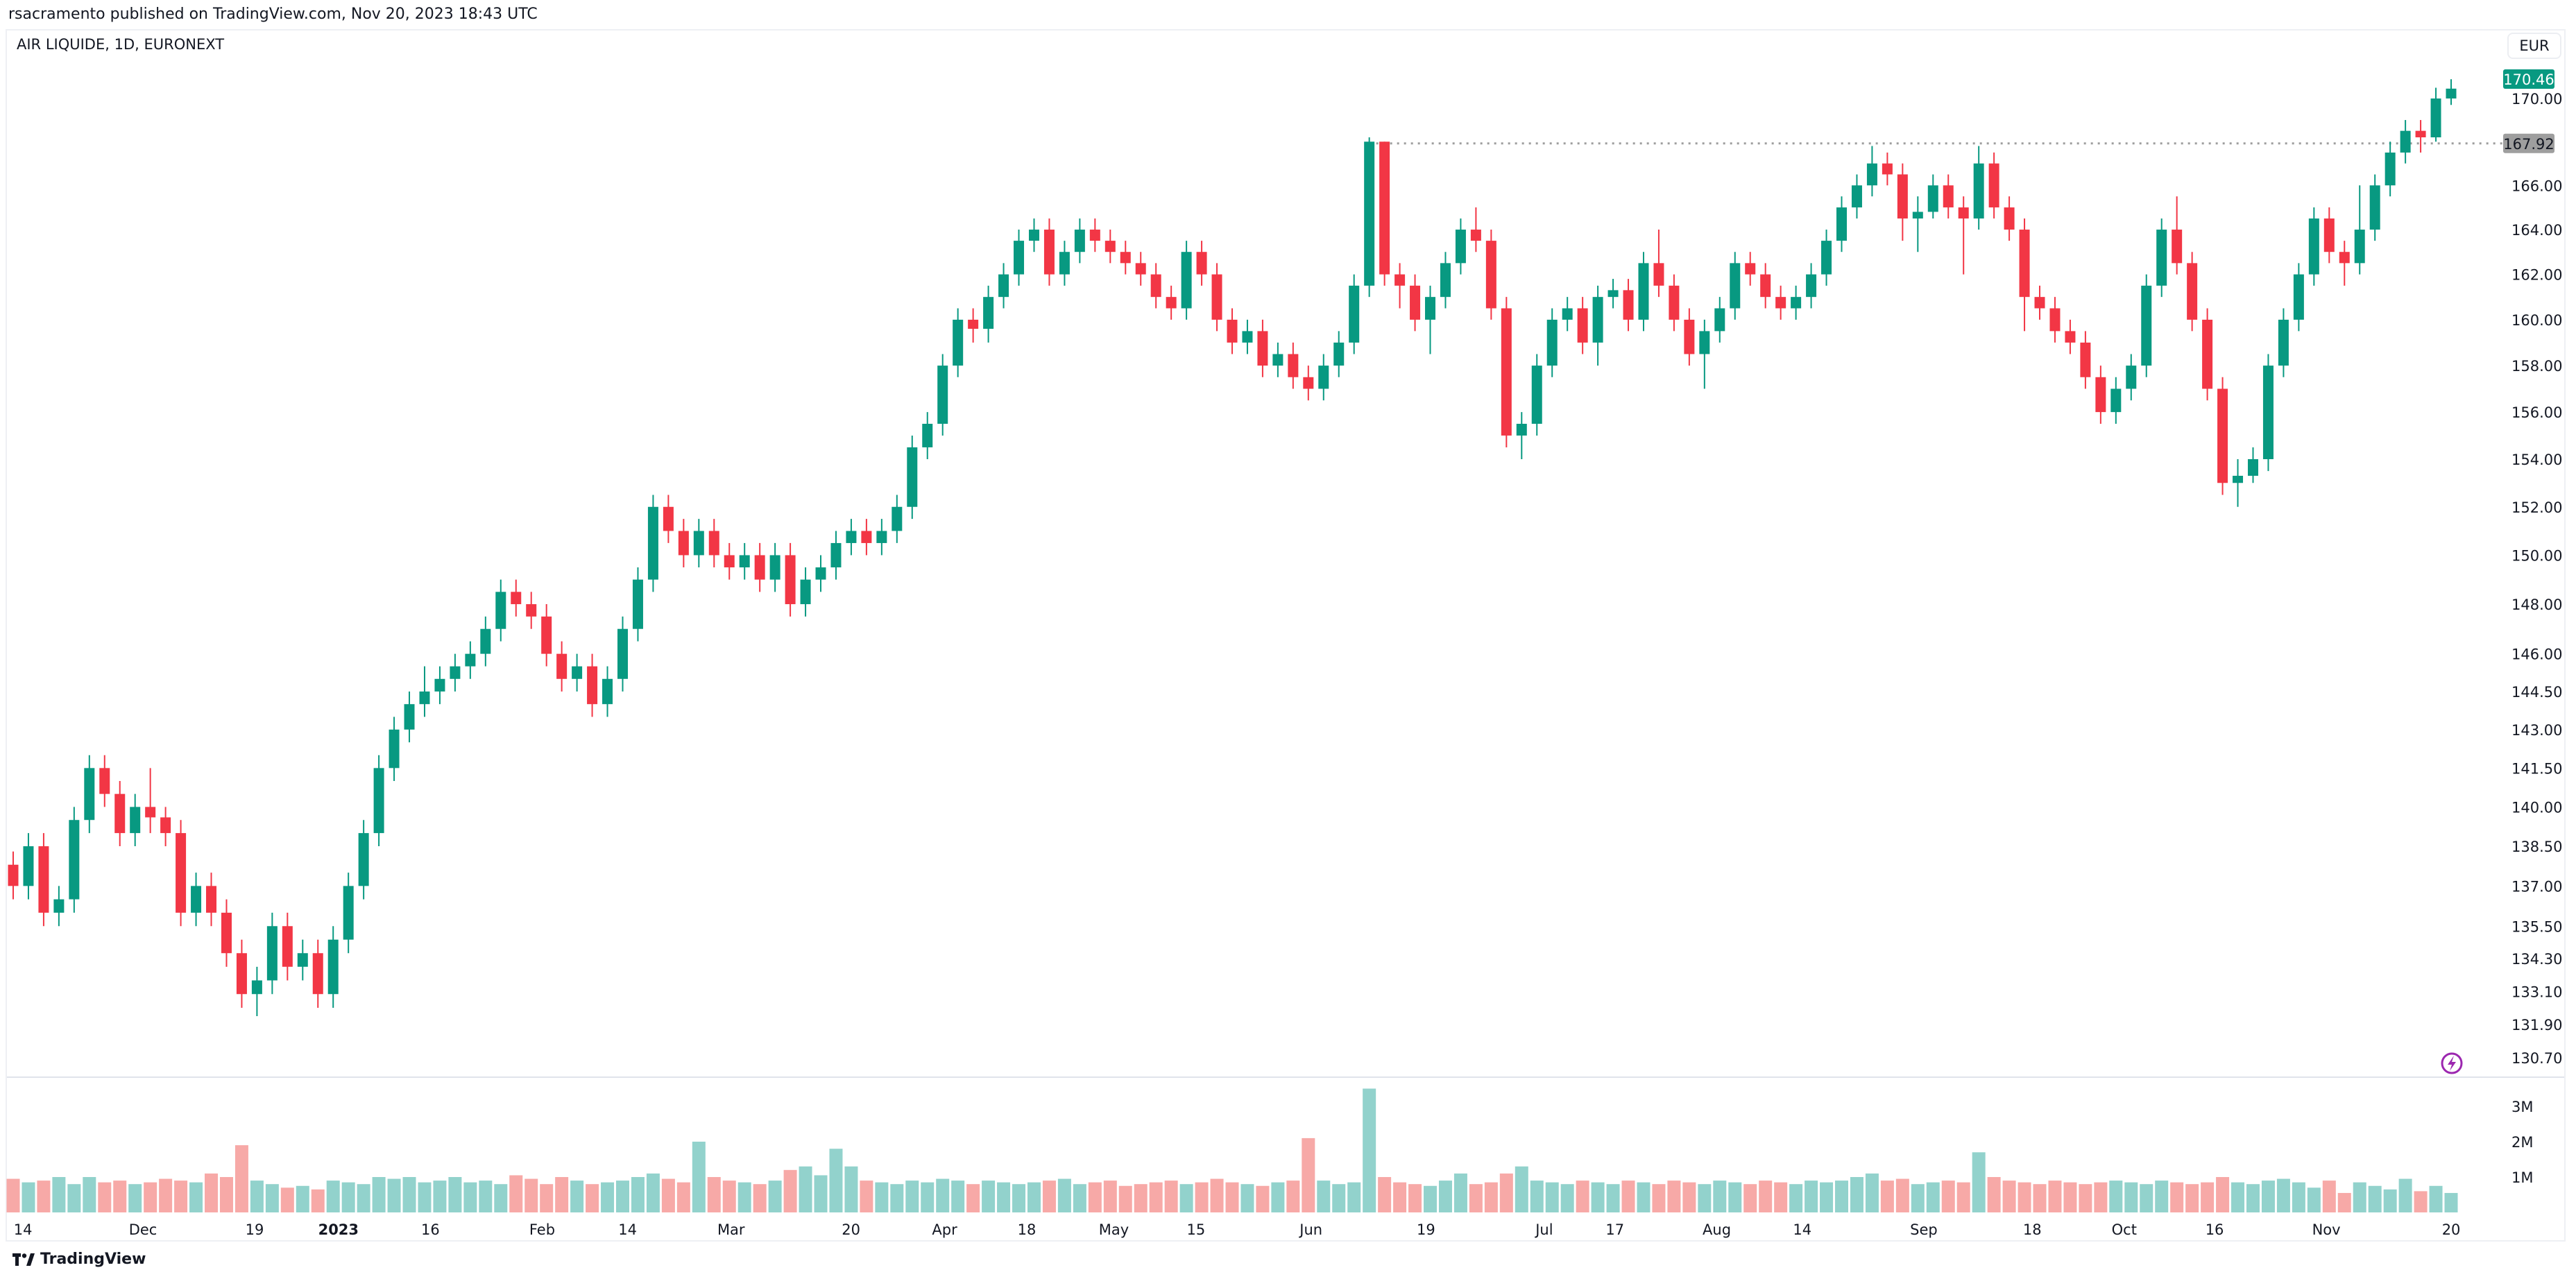 The height and width of the screenshot is (1279, 2576). I want to click on price-tick-label: 164.00, so click(2536, 231).